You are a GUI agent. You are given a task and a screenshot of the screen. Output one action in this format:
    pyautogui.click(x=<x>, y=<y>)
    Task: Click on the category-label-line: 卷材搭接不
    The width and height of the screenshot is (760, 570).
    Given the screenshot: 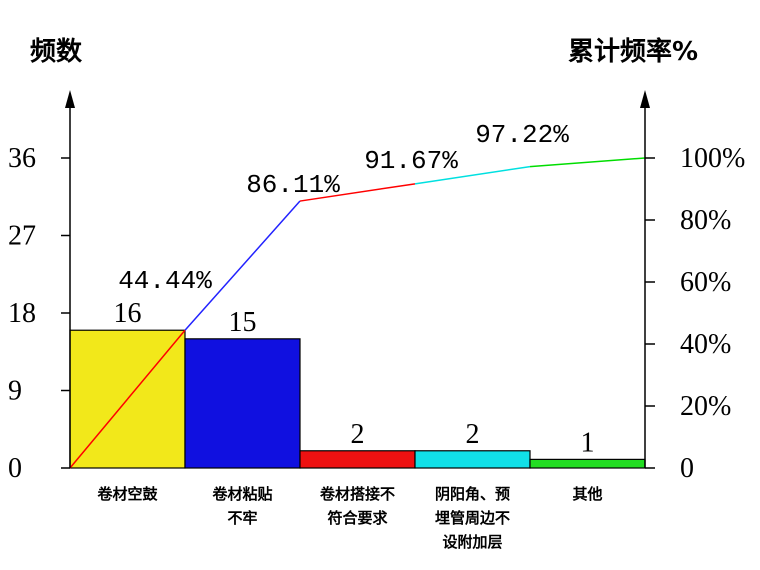 What is the action you would take?
    pyautogui.click(x=357, y=494)
    